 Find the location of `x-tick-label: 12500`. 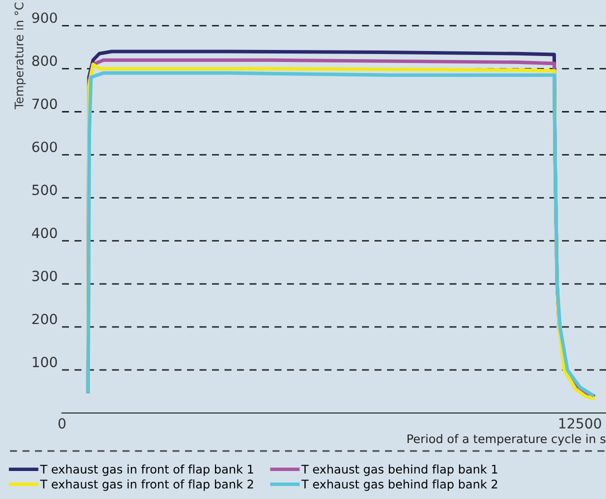

x-tick-label: 12500 is located at coordinates (580, 423).